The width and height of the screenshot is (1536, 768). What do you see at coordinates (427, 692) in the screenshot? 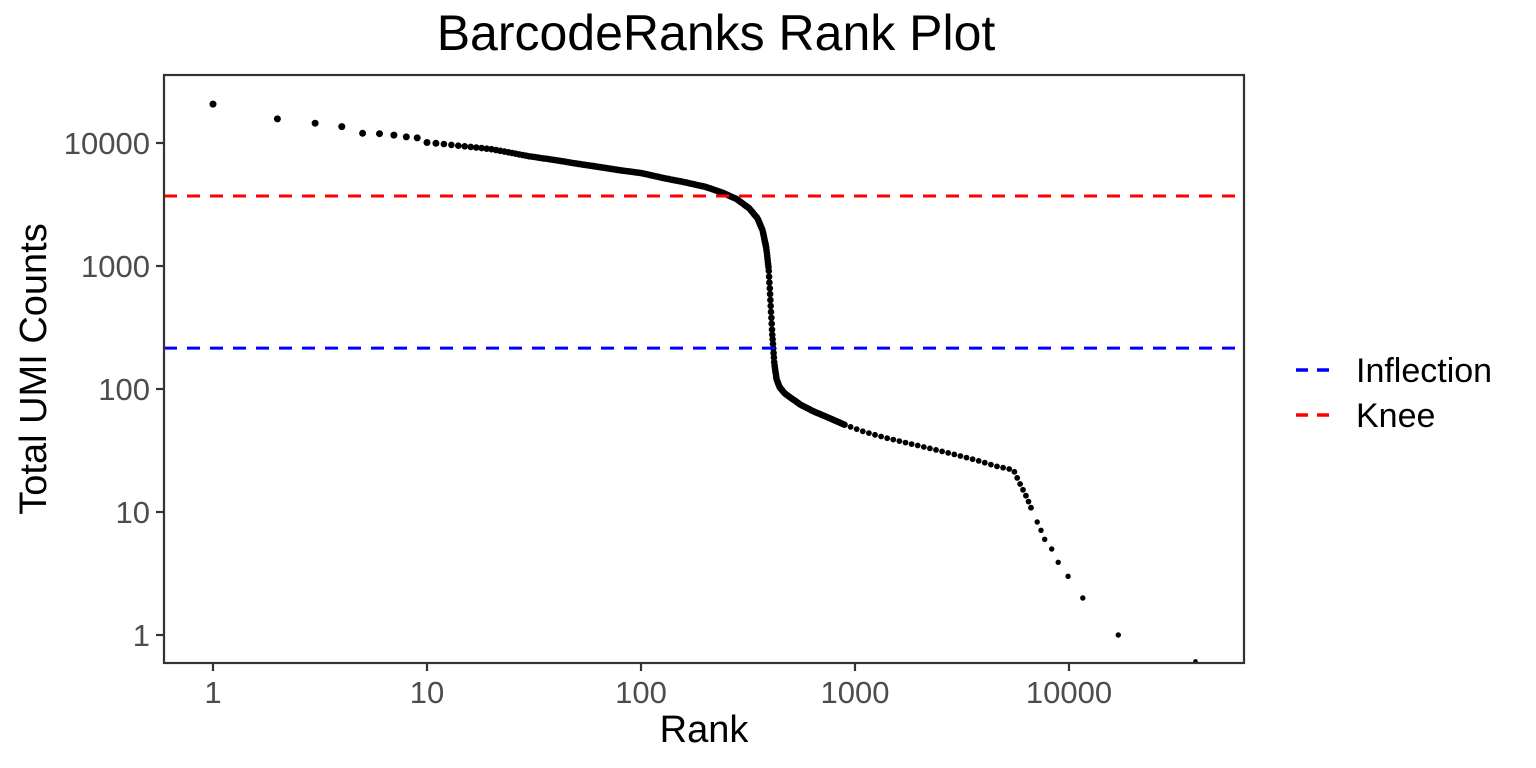
I see `x-tick-label: 10` at bounding box center [427, 692].